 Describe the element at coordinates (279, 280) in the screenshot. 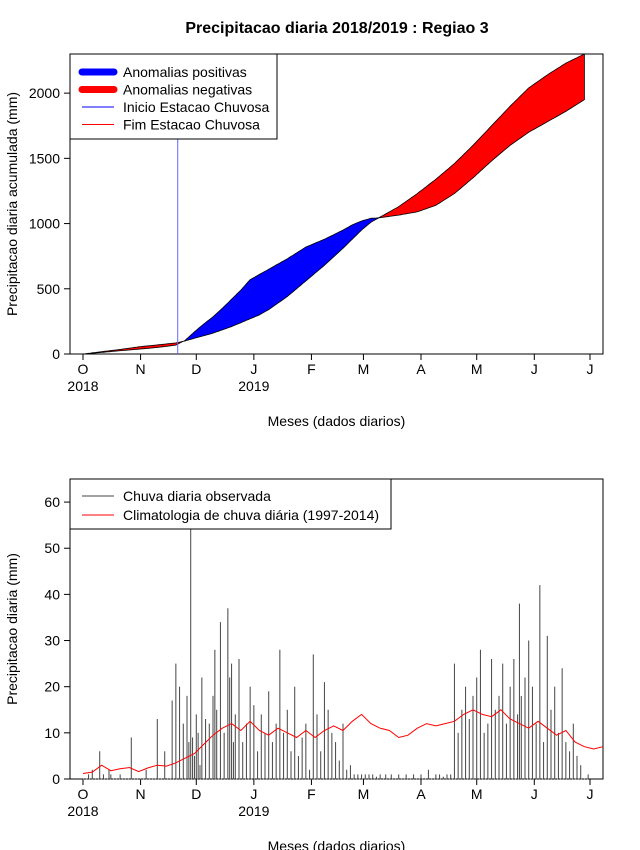

I see `positive-anomaly-area` at that location.